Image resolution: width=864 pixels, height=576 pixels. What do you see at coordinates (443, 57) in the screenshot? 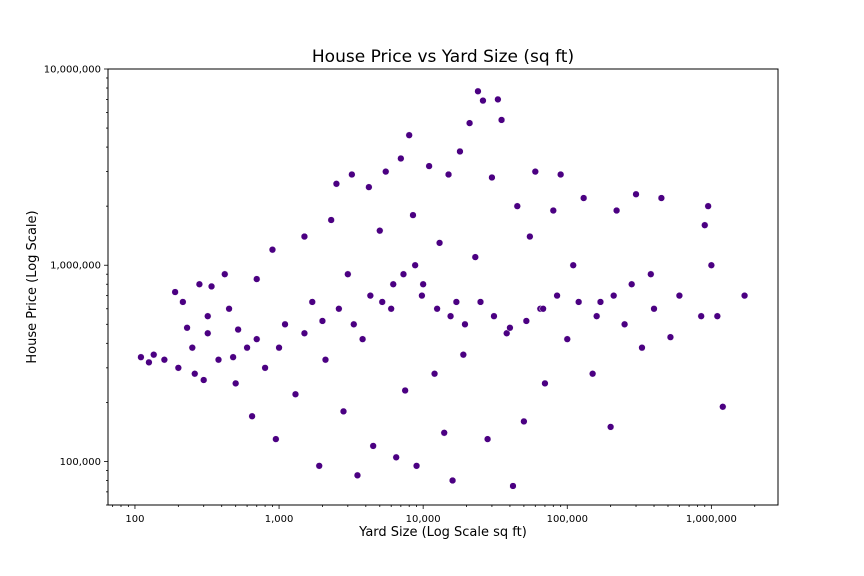
I see `chart-title: House Price vs Yard Size (sq ft)` at bounding box center [443, 57].